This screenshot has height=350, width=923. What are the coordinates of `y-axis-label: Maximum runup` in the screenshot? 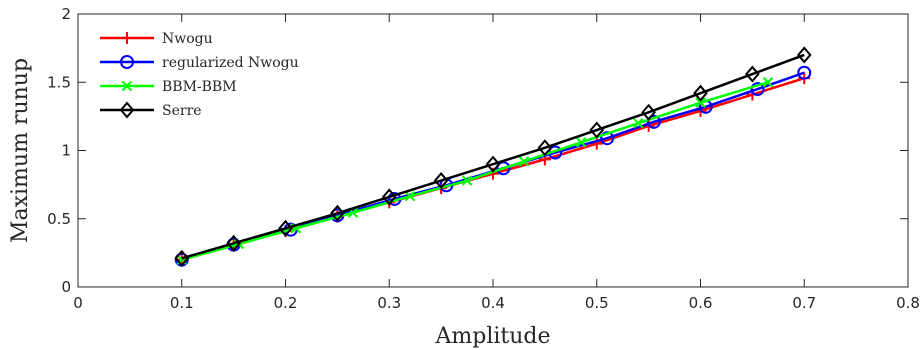 It's located at (20, 150).